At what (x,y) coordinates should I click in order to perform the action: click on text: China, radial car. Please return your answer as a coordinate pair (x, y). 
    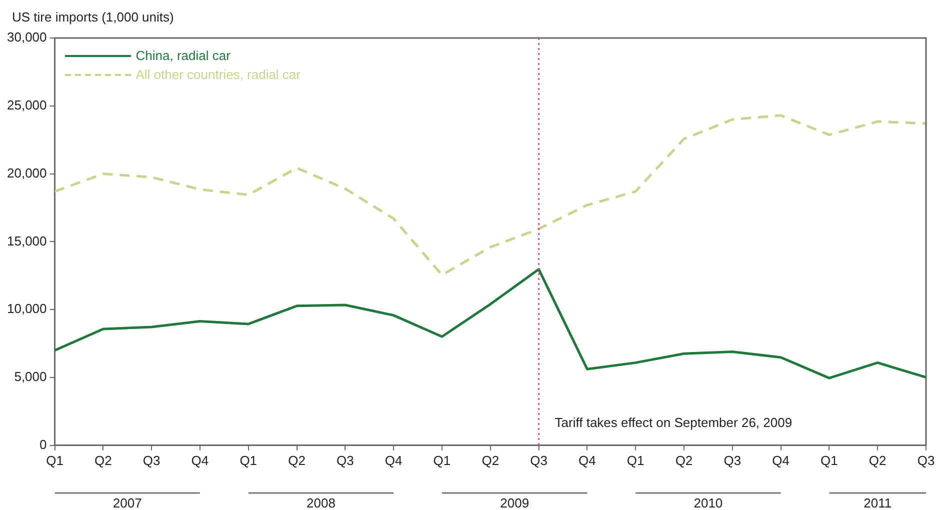
    Looking at the image, I should click on (183, 55).